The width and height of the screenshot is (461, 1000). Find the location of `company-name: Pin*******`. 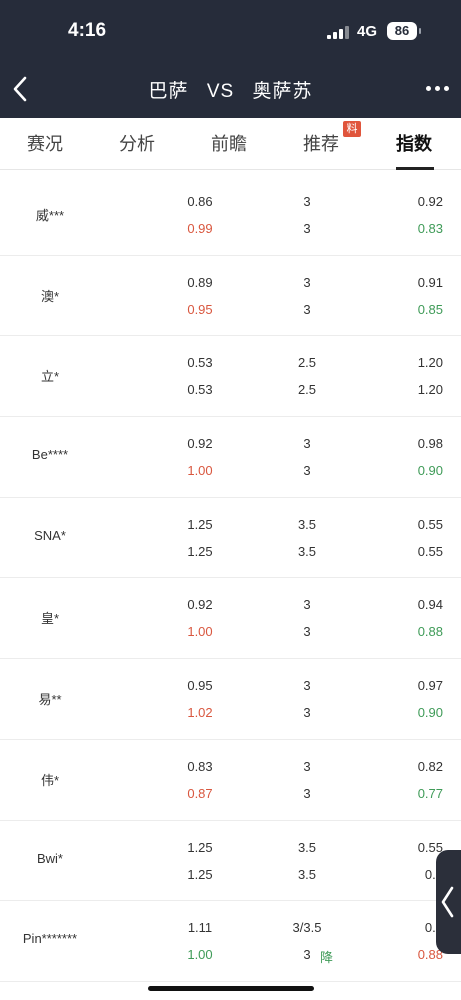

company-name: Pin******* is located at coordinates (50, 939).